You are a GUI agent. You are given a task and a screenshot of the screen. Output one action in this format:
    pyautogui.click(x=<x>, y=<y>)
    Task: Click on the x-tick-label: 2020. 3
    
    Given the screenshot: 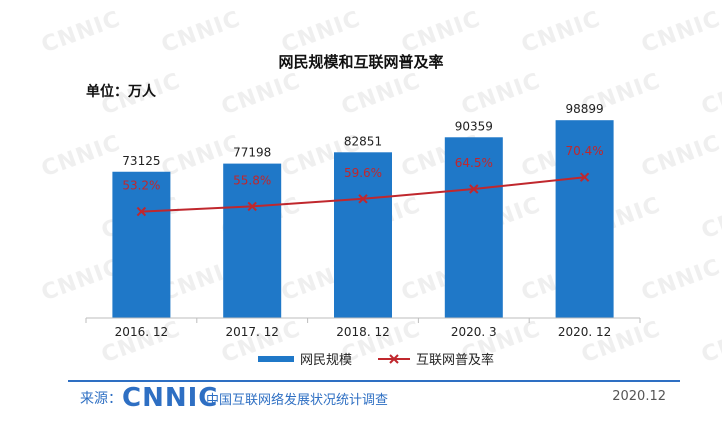 What is the action you would take?
    pyautogui.click(x=474, y=332)
    